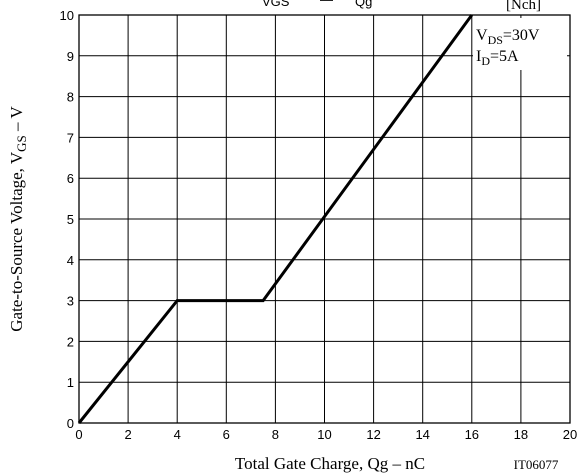 This screenshot has width=581, height=475. What do you see at coordinates (422, 434) in the screenshot?
I see `x-tick-label: 14` at bounding box center [422, 434].